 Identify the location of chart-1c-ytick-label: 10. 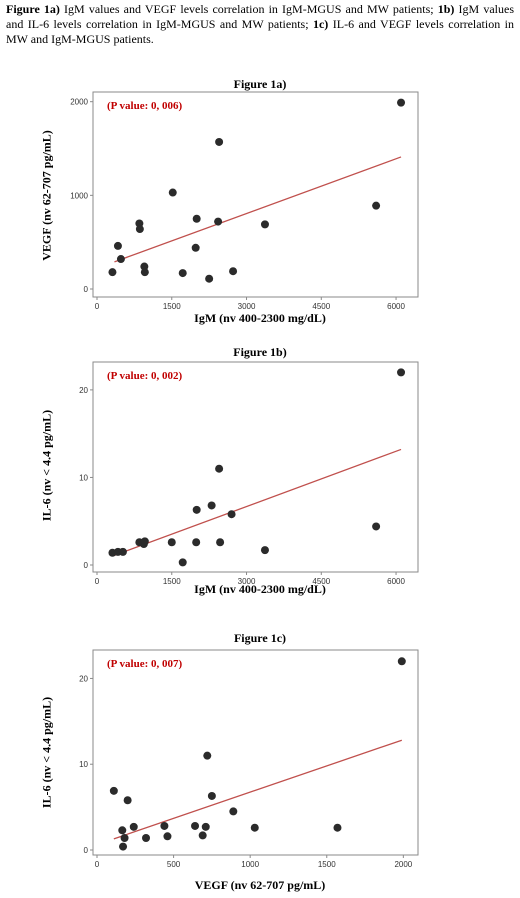
(83, 764).